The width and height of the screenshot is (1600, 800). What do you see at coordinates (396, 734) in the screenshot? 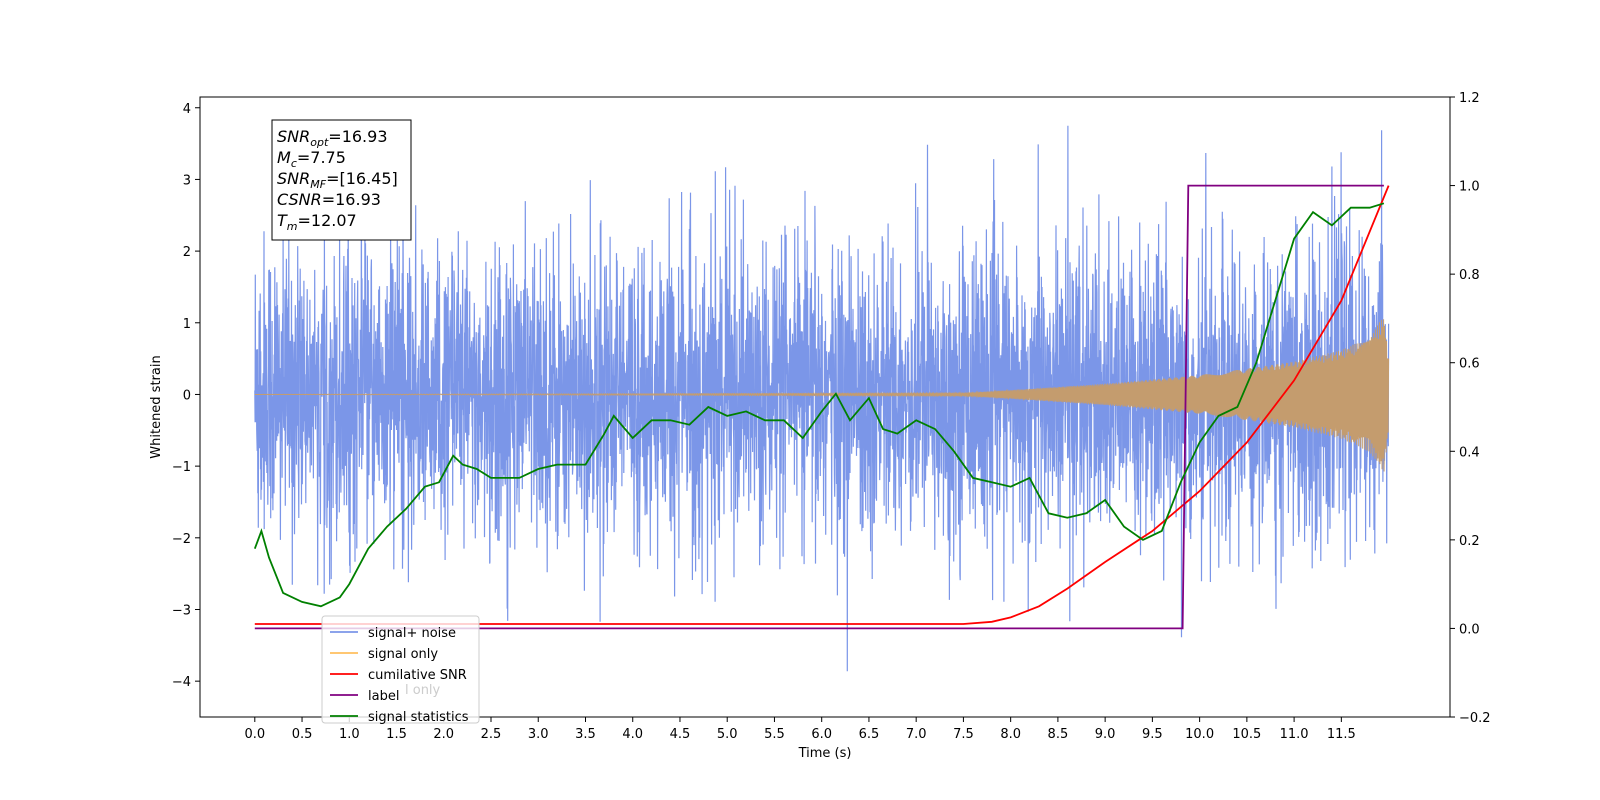
I see `x-tick-label: 1.5` at bounding box center [396, 734].